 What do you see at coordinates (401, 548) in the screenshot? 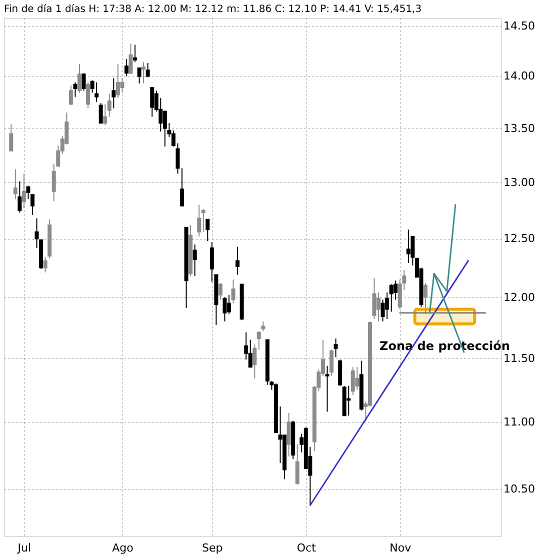
I see `x-tick-label: Nov` at bounding box center [401, 548].